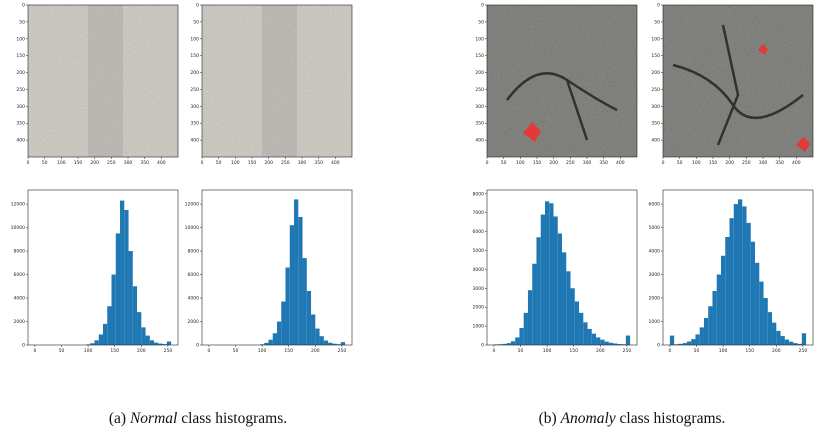  What do you see at coordinates (22, 22) in the screenshot?
I see `y-tick-label: 50` at bounding box center [22, 22].